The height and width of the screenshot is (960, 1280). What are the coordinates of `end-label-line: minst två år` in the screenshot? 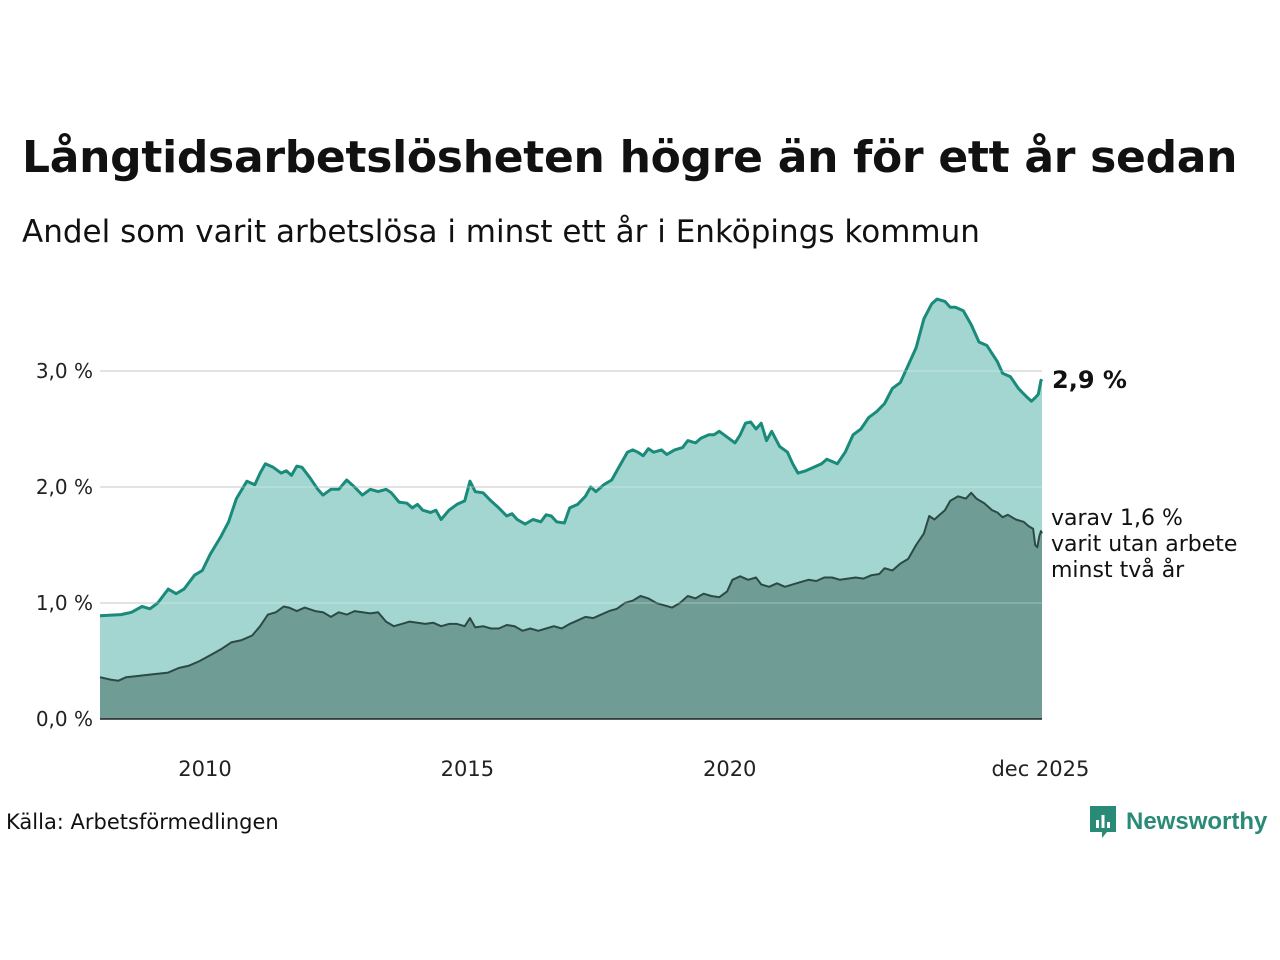 It's located at (1118, 570).